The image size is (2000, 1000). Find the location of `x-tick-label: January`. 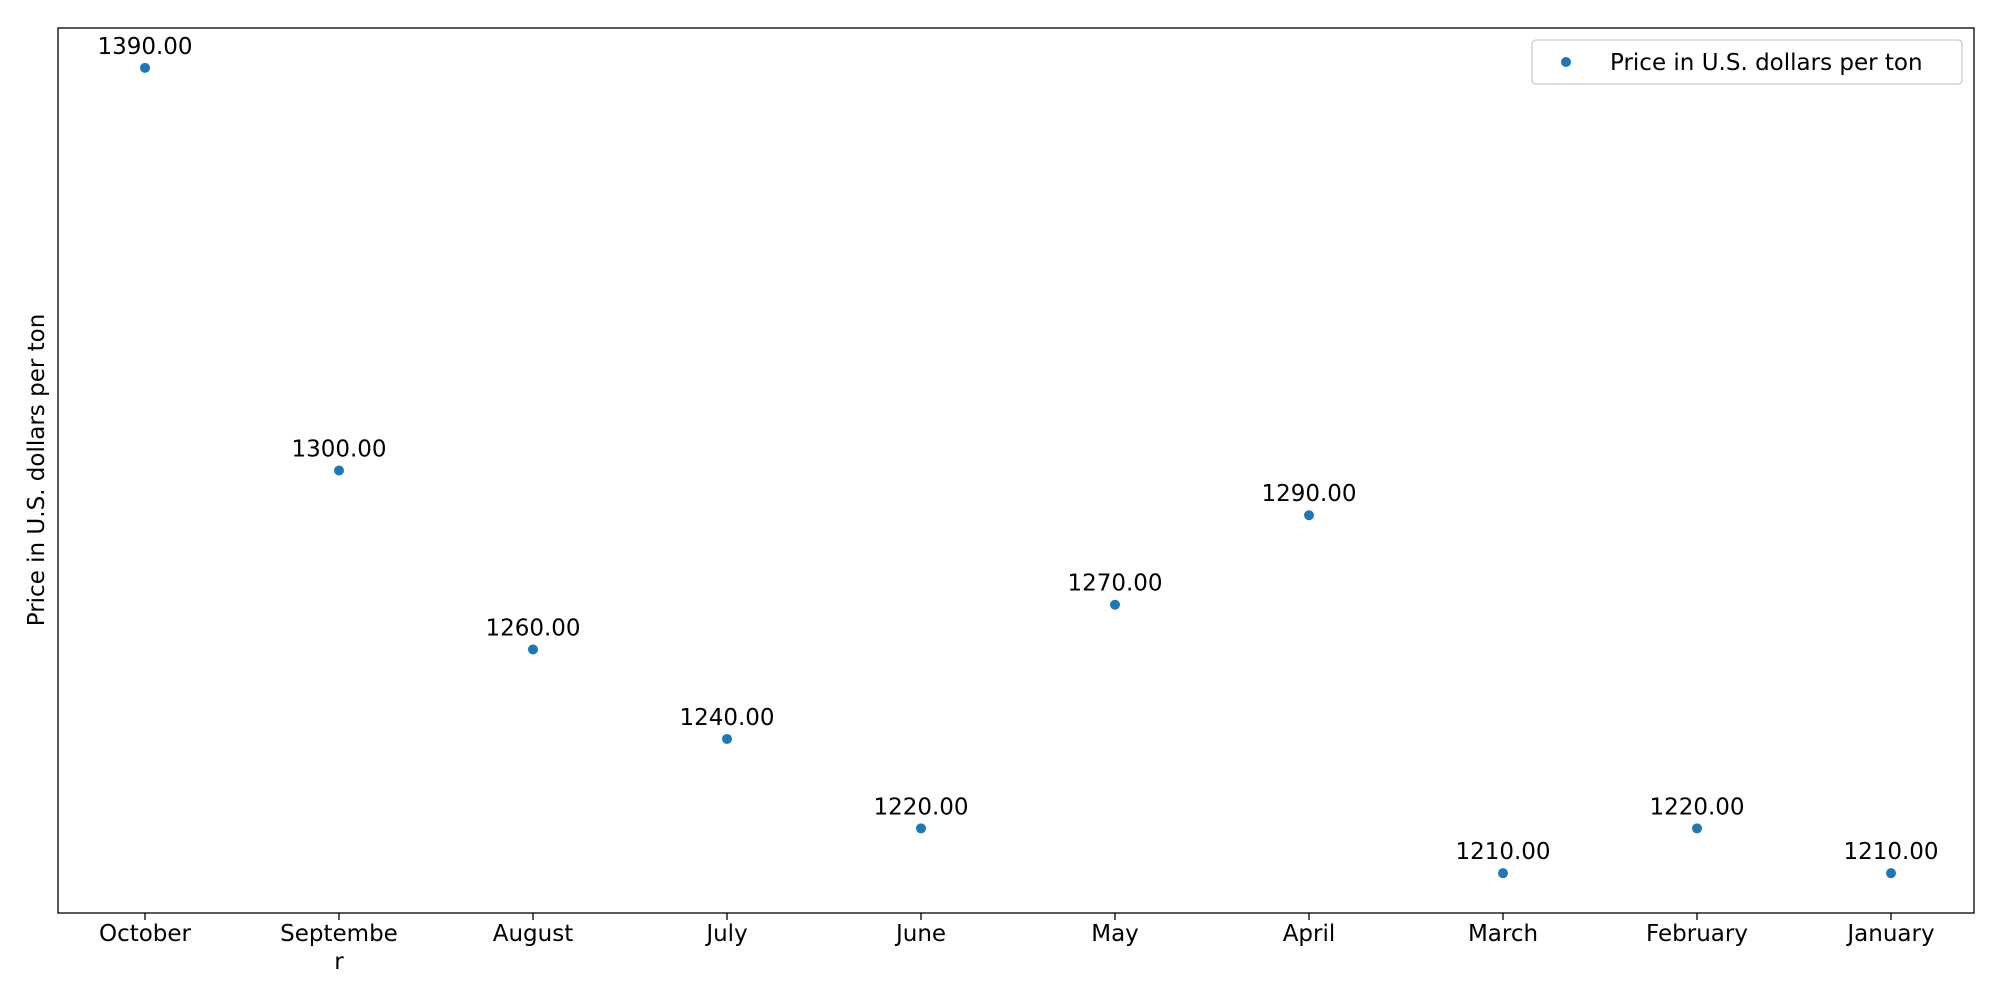

x-tick-label: January is located at coordinates (1889, 934).